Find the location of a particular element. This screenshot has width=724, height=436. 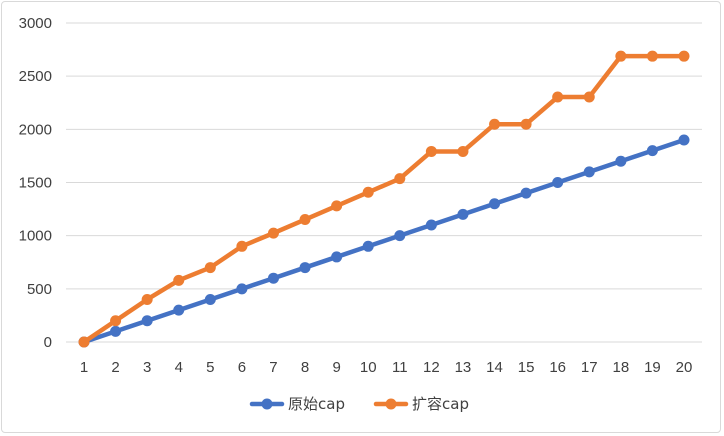

x-tick-label: 5 is located at coordinates (210, 367).